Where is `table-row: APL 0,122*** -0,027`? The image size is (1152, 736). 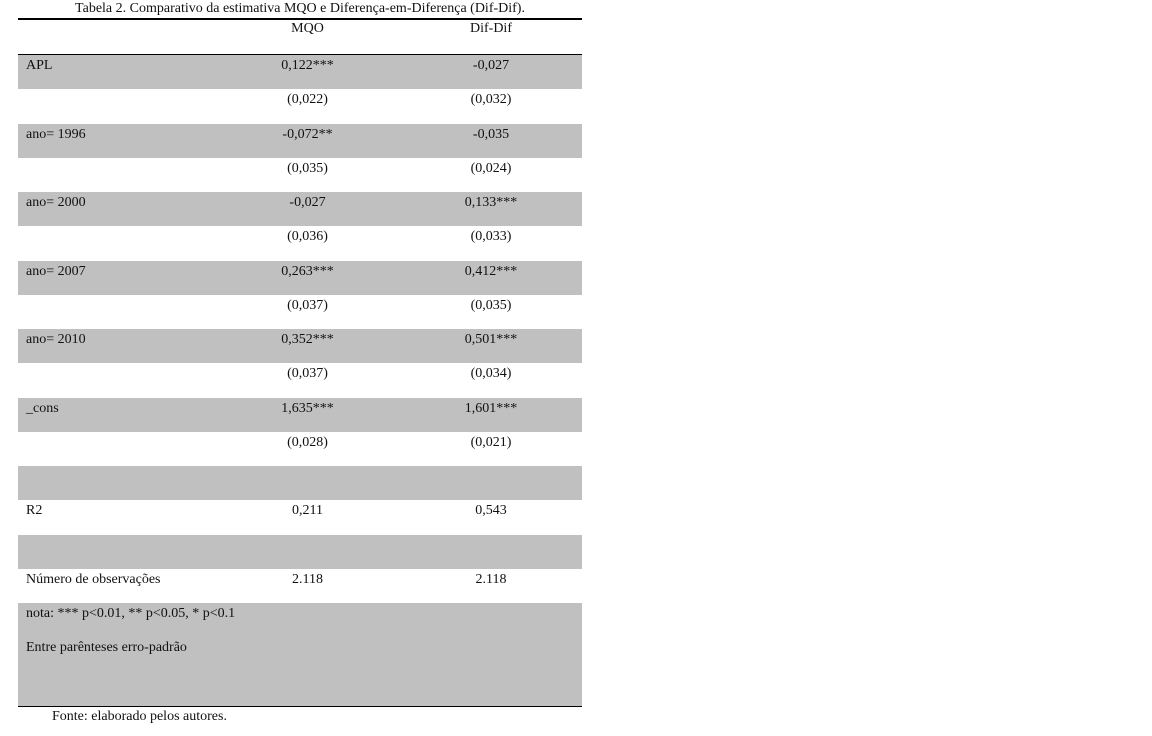
table-row: APL 0,122*** -0,027 is located at coordinates (300, 72).